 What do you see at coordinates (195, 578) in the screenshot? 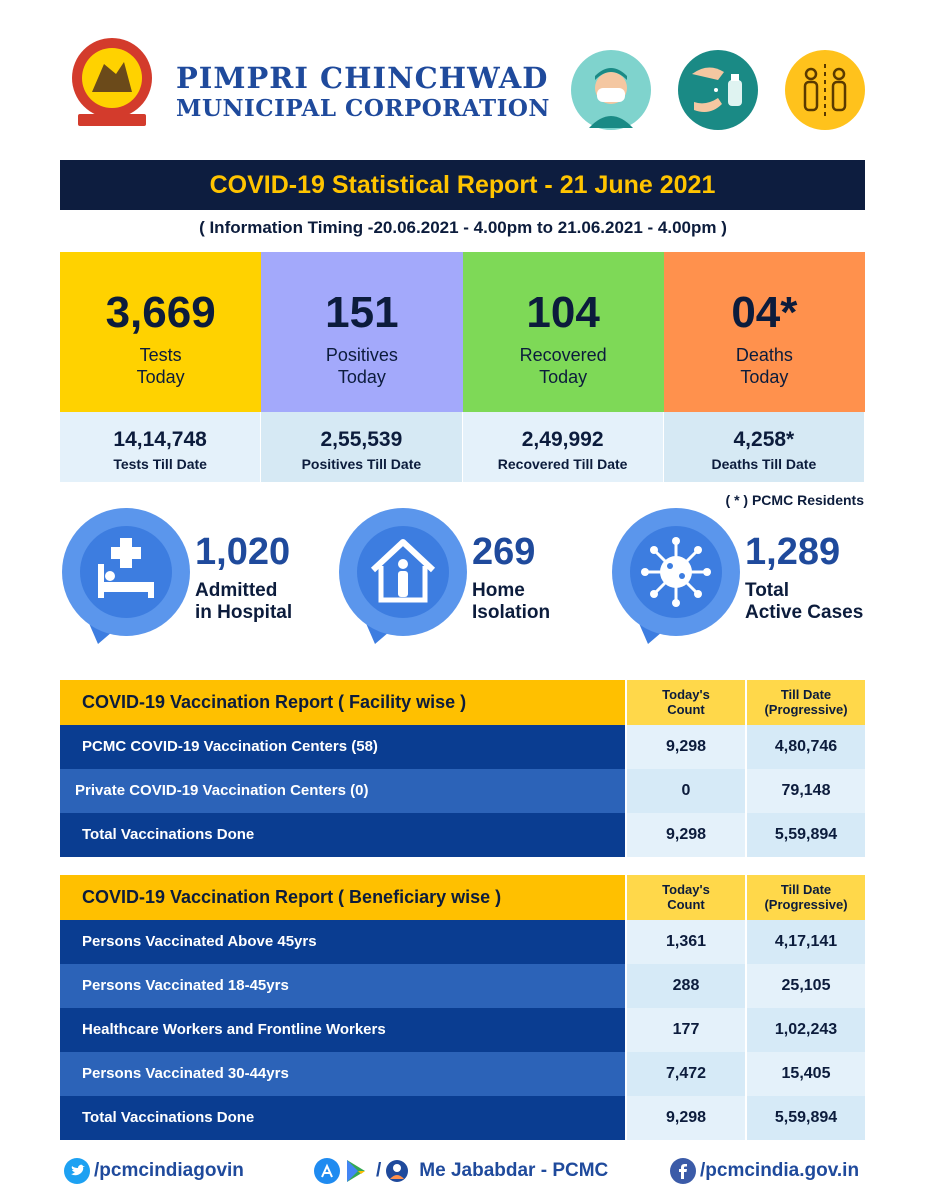
I see `pin-hospital: 1,020 Admitted in Hospital` at bounding box center [195, 578].